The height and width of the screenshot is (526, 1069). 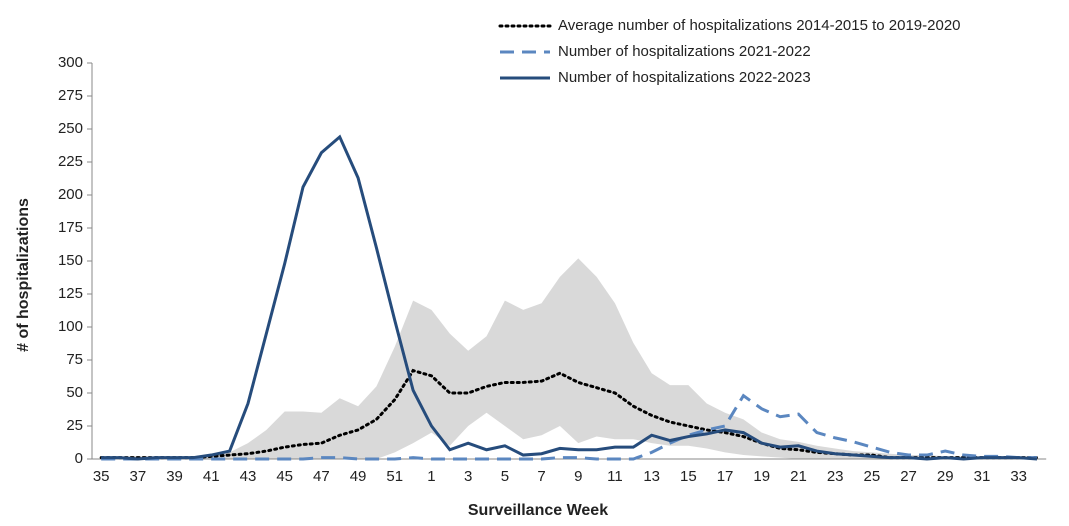 I want to click on legend-label: Number of hospitalizations 2022-2023, so click(x=684, y=77).